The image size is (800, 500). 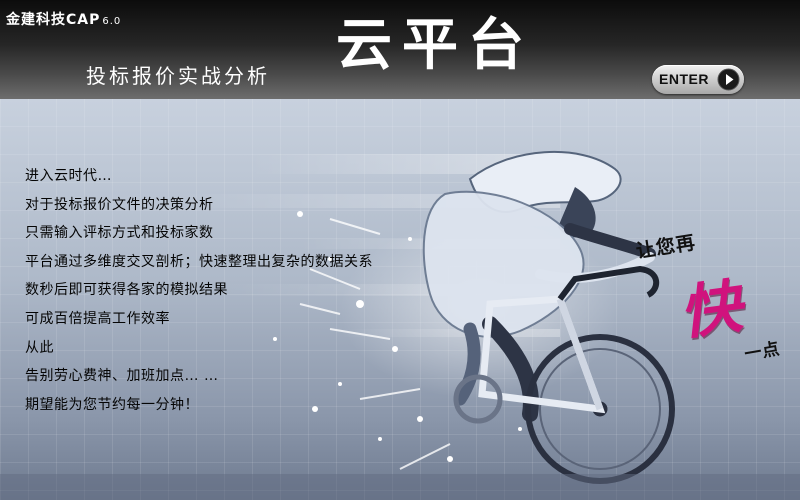 What do you see at coordinates (199, 261) in the screenshot?
I see `intro-line: 平台通过多维度交叉剖析；快速整理出复杂的数据关系` at bounding box center [199, 261].